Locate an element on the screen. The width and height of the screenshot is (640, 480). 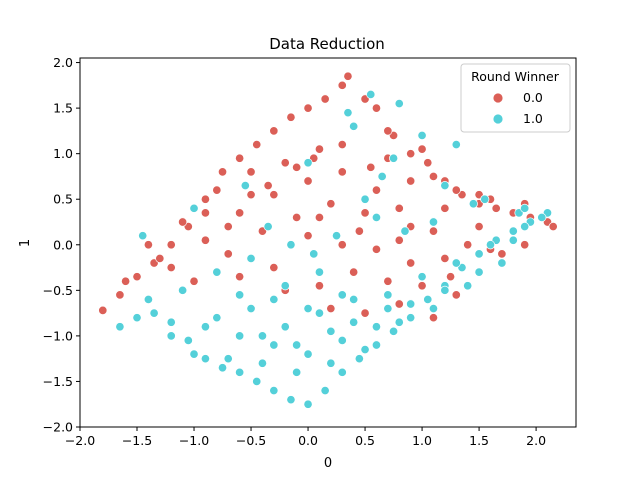
y-tick-label: 1.0 is located at coordinates (63, 153).